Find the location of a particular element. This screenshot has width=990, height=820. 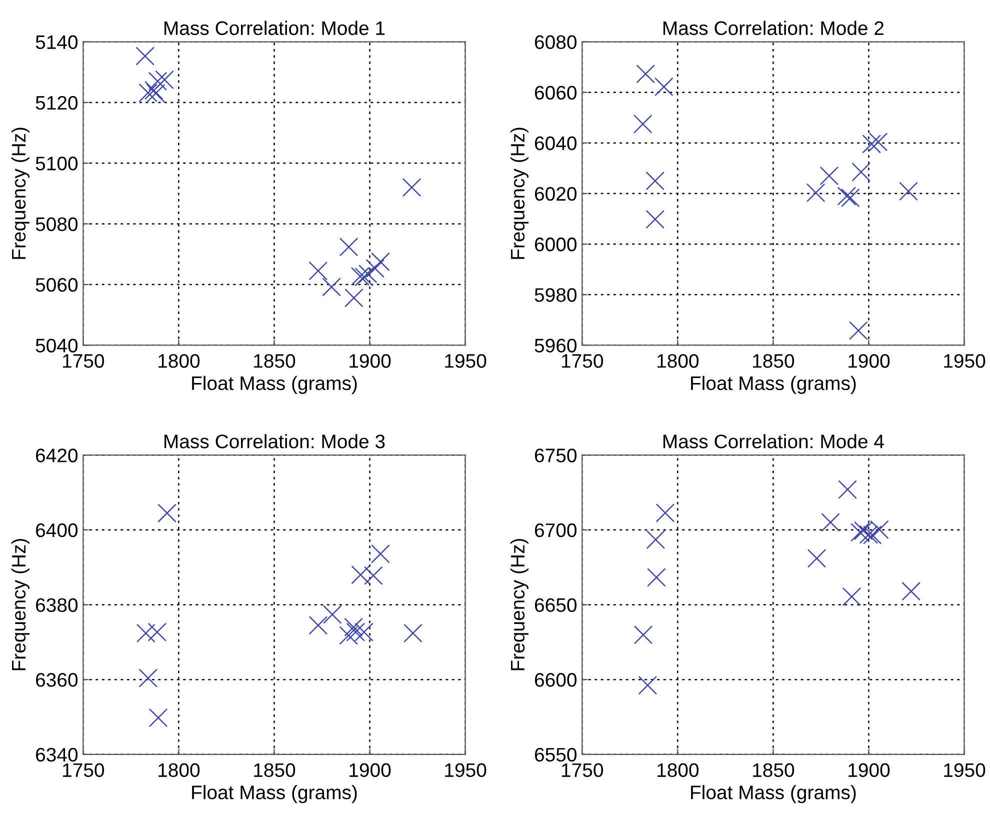

y-tick-label: 6380 is located at coordinates (57, 605).